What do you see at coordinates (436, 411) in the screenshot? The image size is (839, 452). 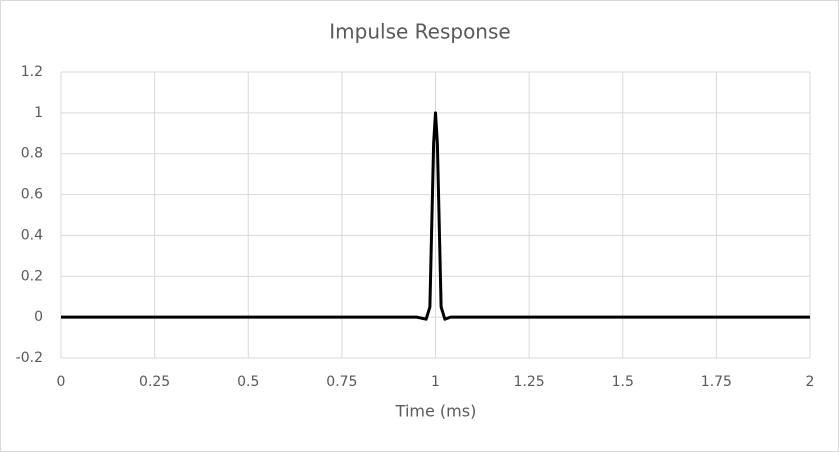 I see `x-axis-title: Time (ms)` at bounding box center [436, 411].